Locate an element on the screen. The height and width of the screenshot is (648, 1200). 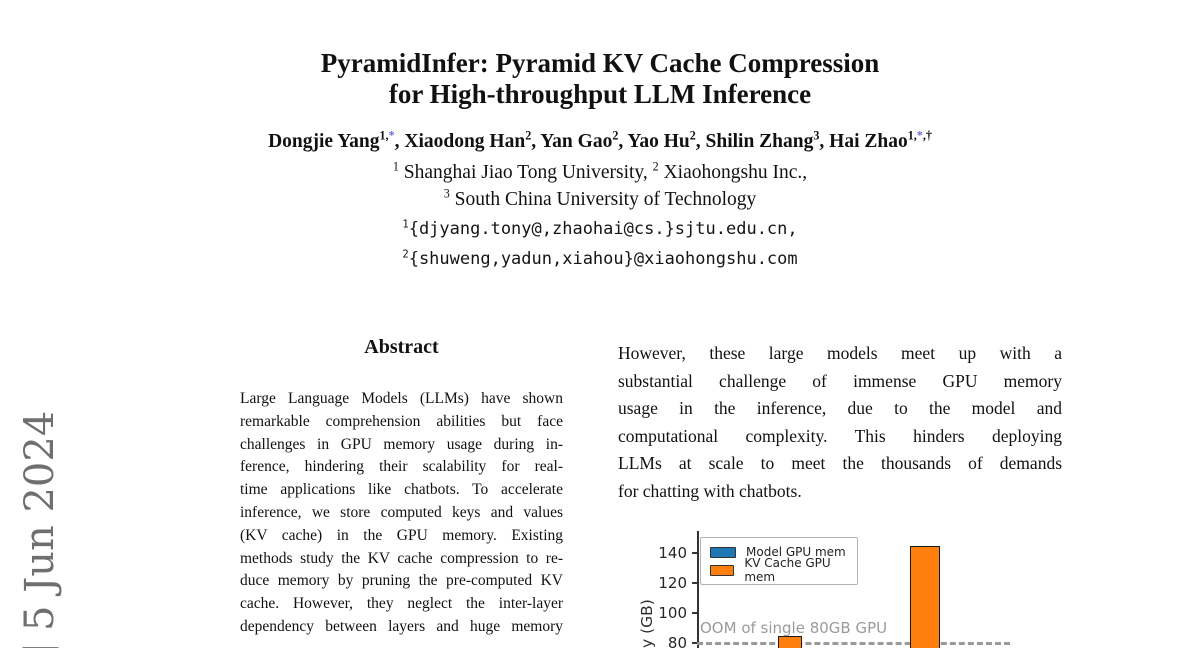
text-segment: , Hai Zhao is located at coordinates (863, 141).